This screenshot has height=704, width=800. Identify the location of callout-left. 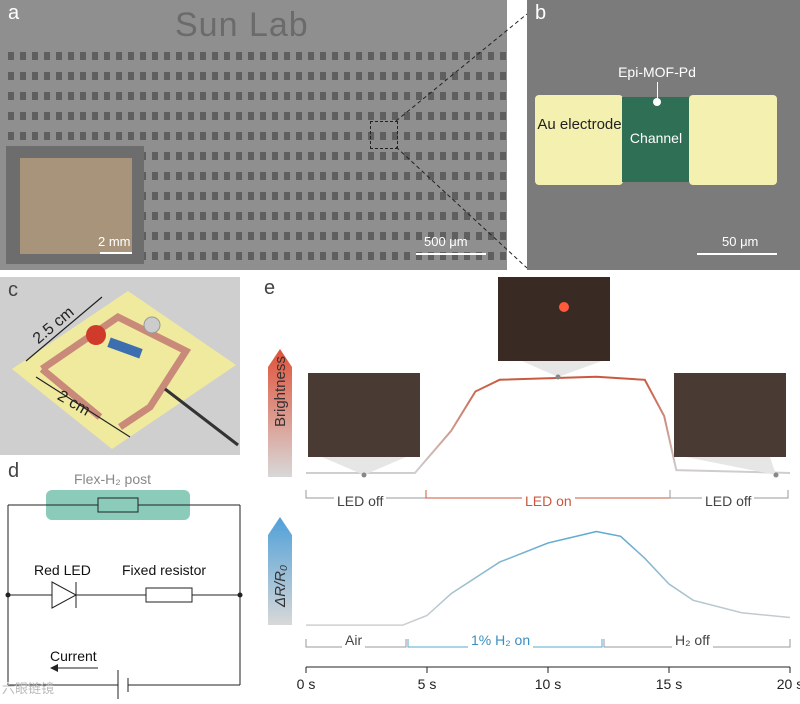
(364, 466).